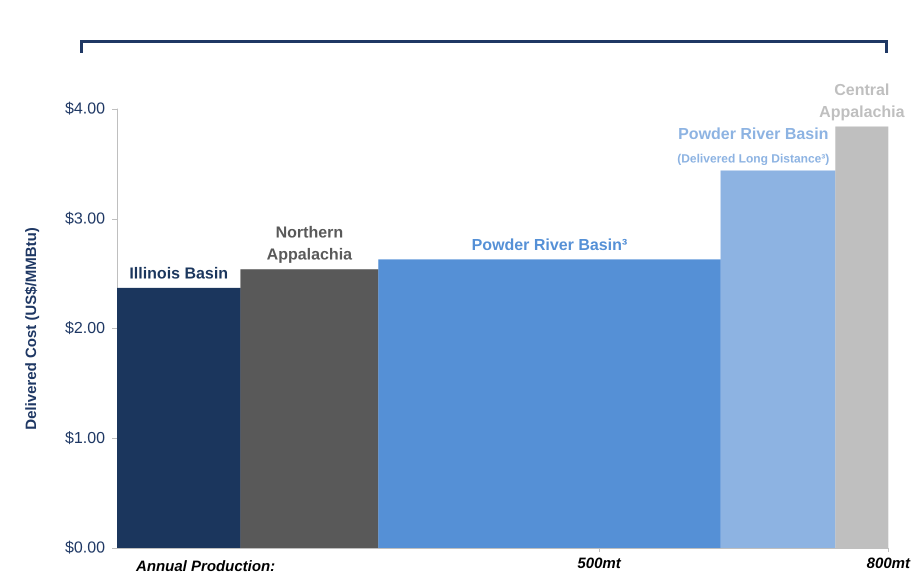  Describe the element at coordinates (85, 219) in the screenshot. I see `y-tick-label: $3.00` at that location.